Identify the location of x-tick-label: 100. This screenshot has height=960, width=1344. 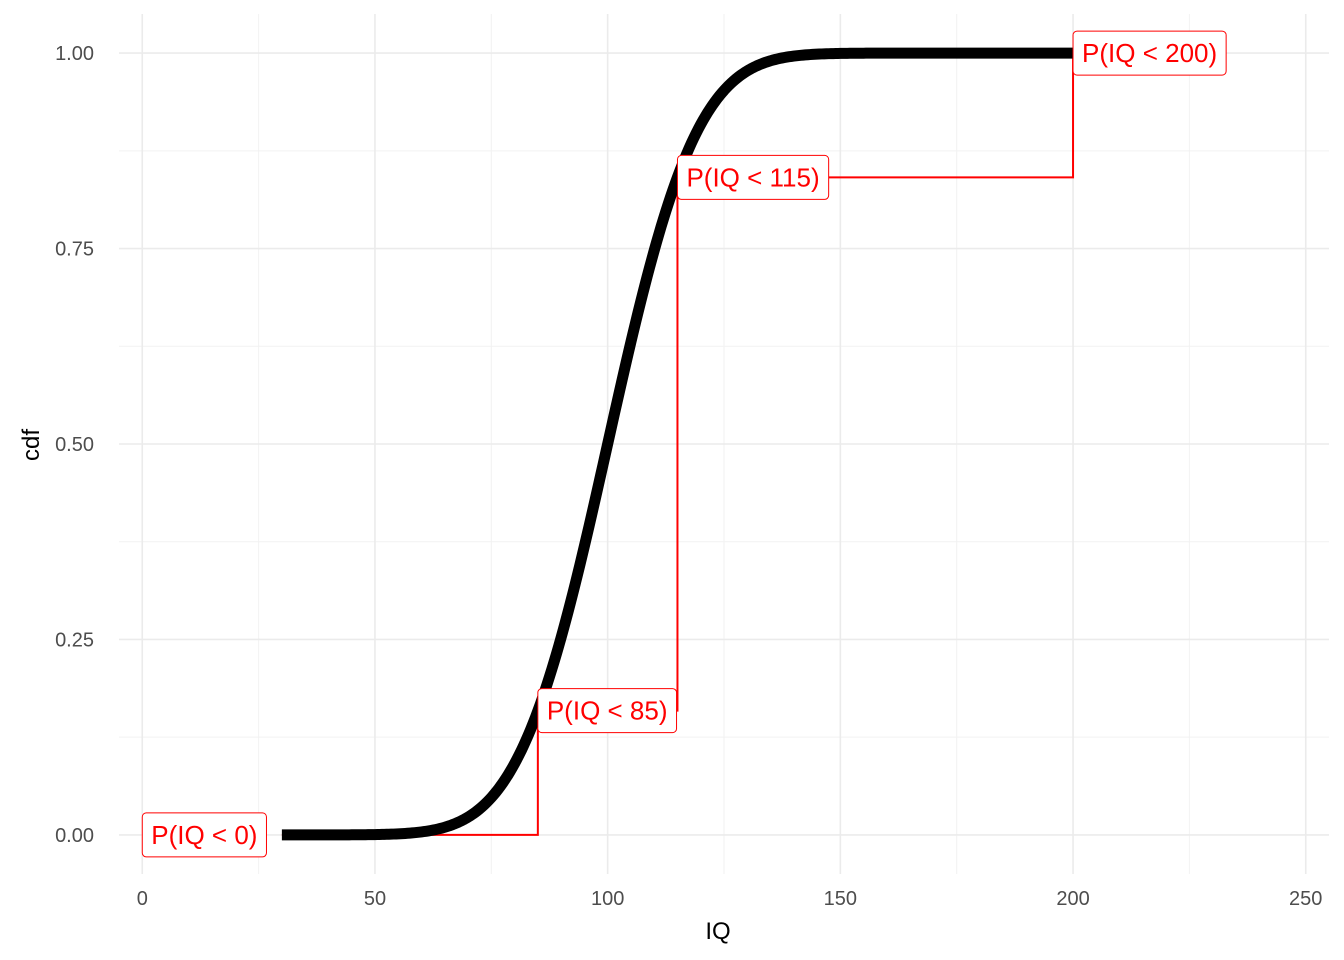
(607, 899).